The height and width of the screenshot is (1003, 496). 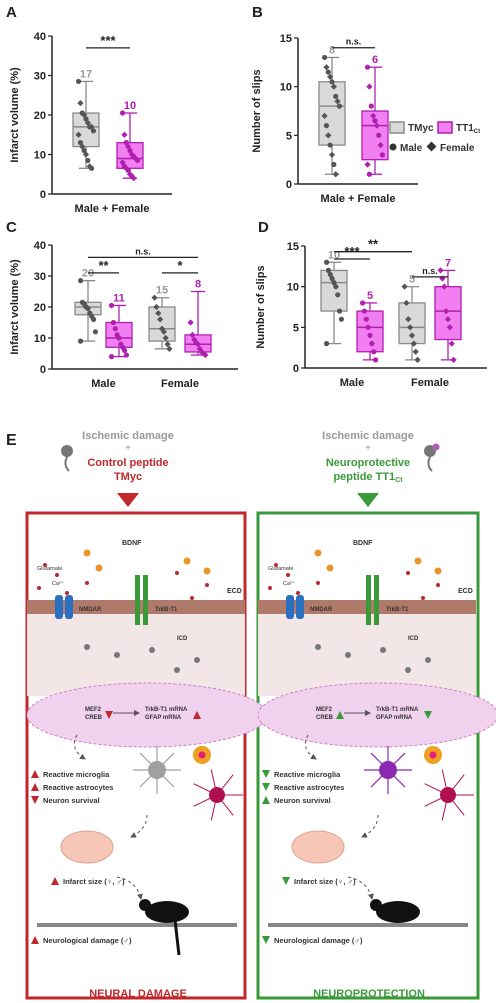 I want to click on y-tick-label: 30, so click(x=40, y=77).